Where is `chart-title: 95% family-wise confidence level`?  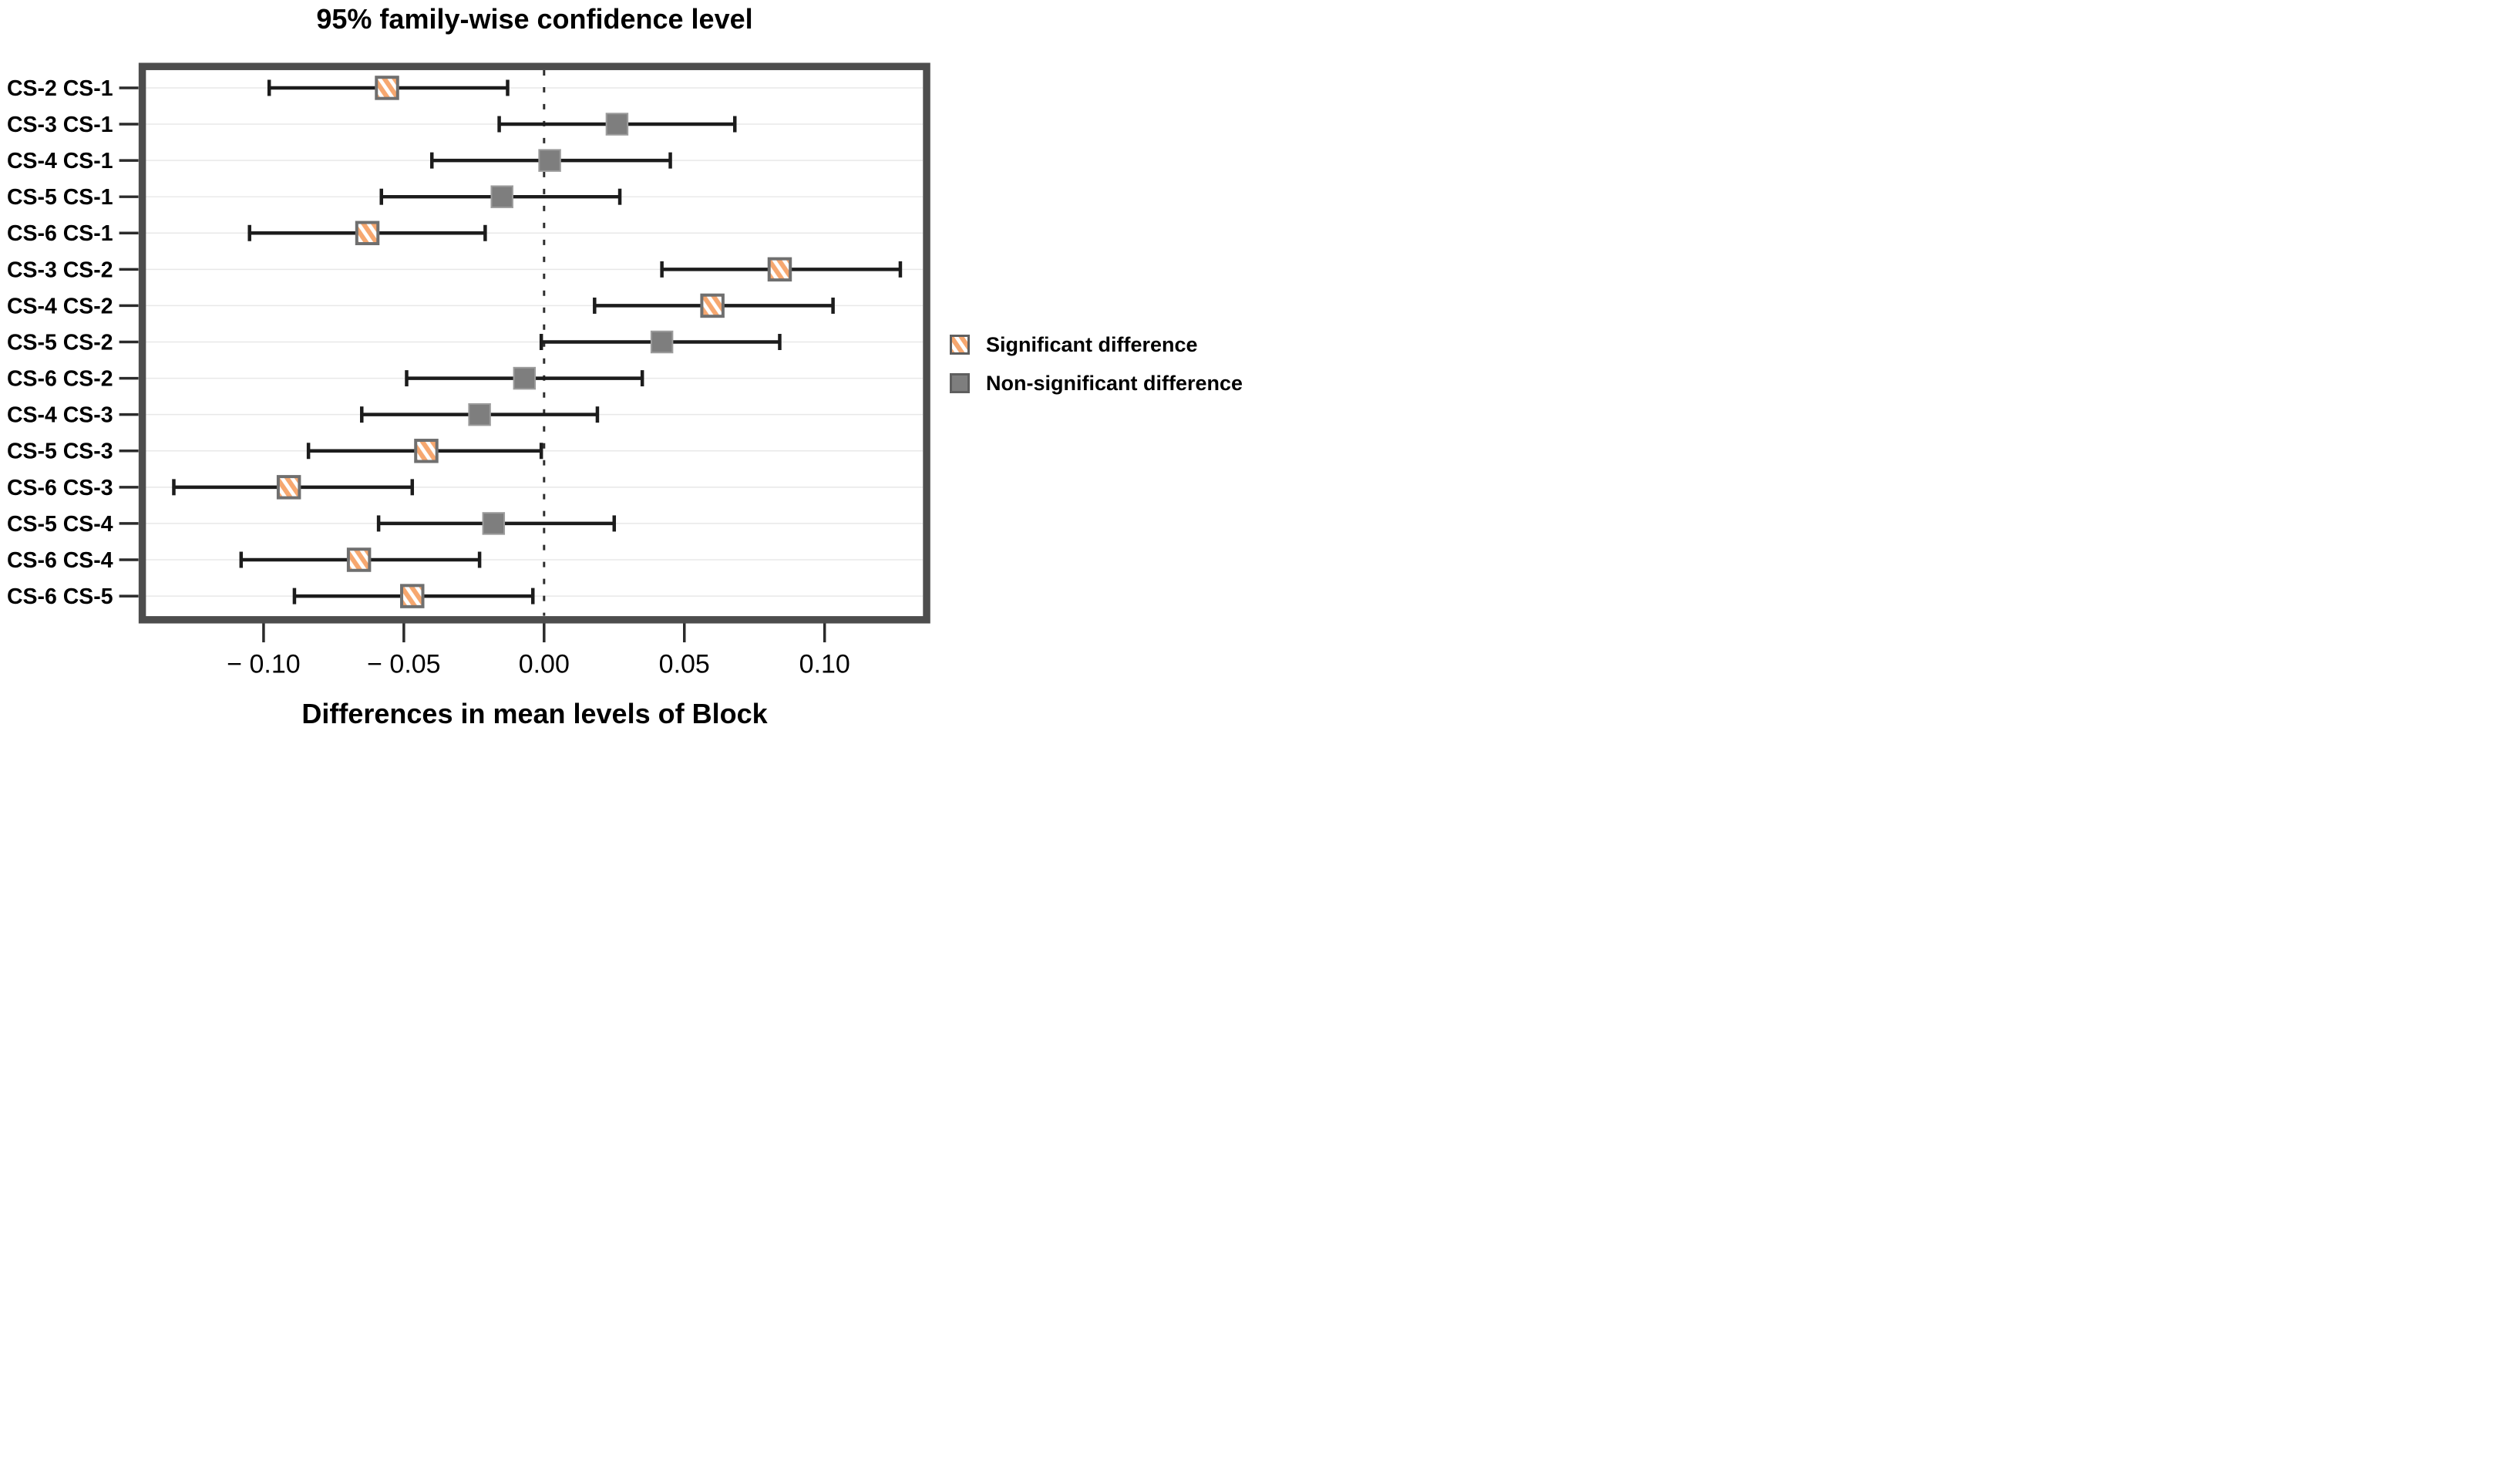 chart-title: 95% family-wise confidence level is located at coordinates (534, 19).